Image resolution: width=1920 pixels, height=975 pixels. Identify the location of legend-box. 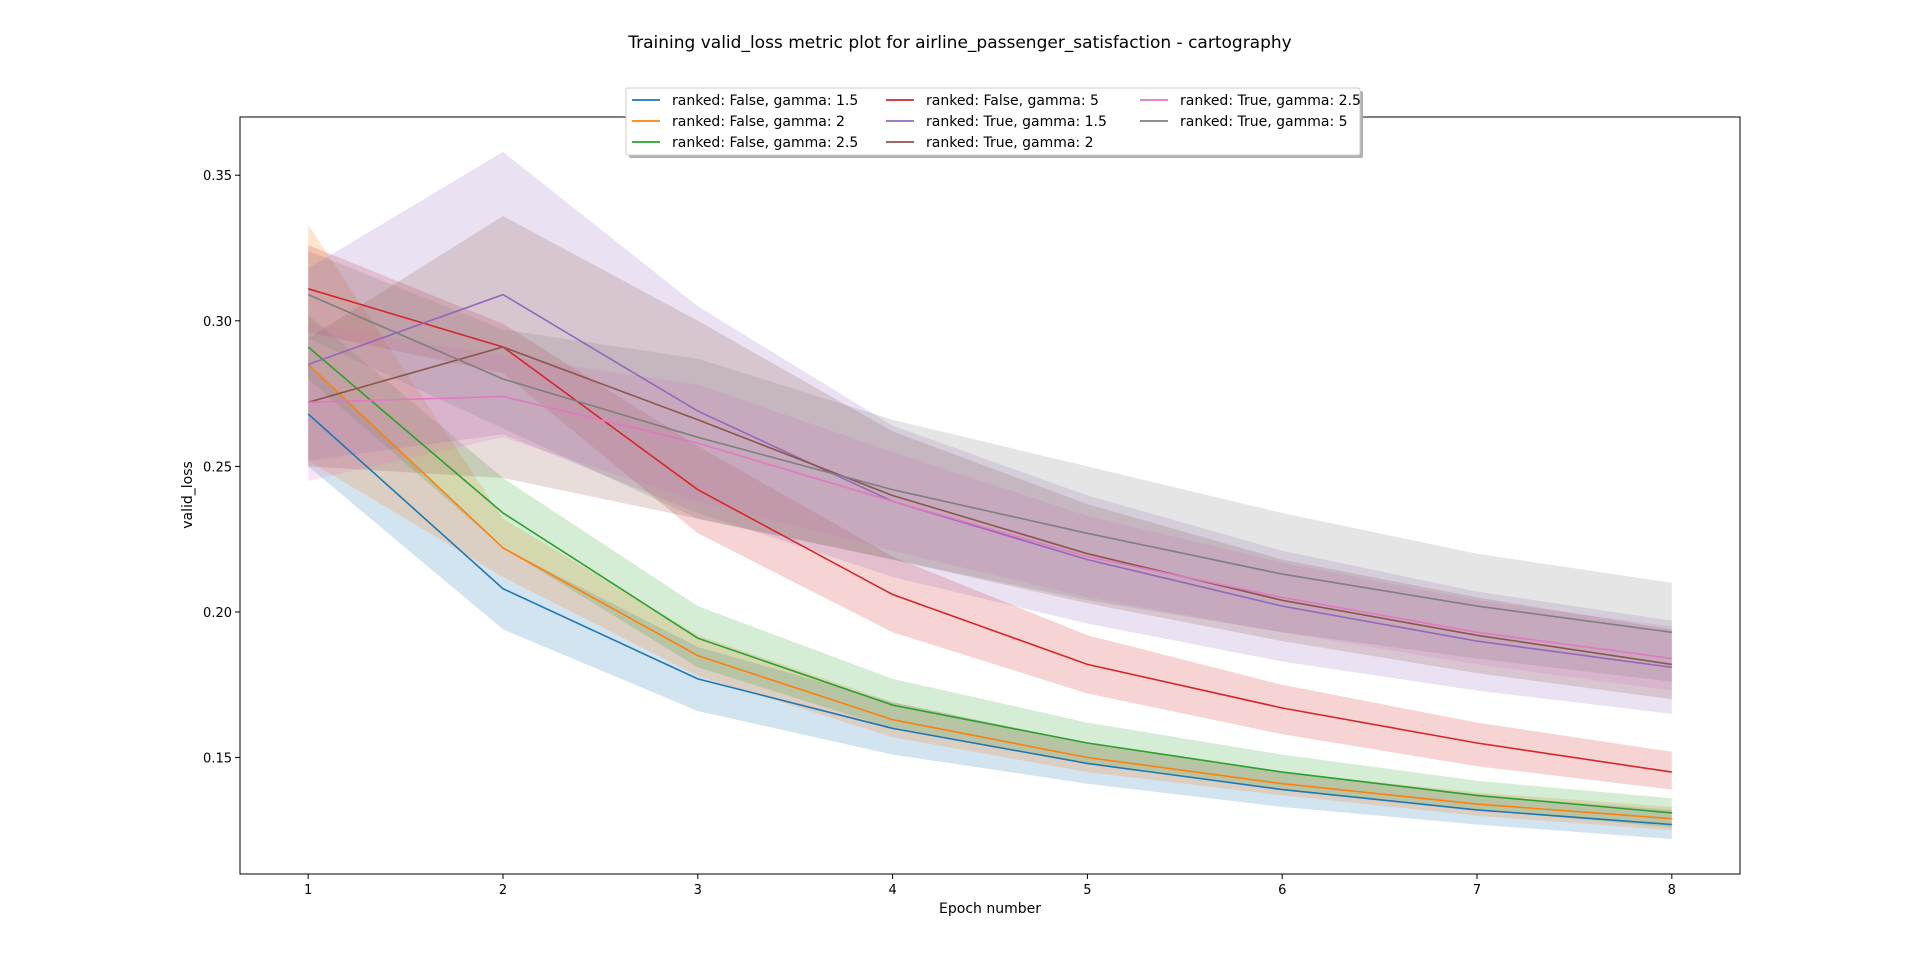
(993, 121).